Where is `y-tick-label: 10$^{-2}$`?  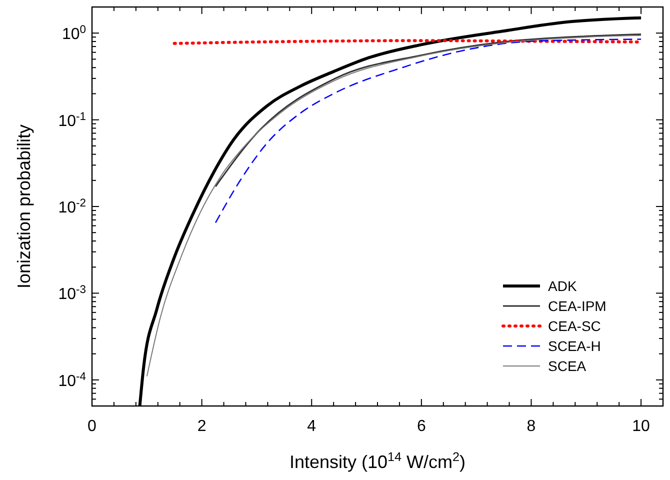 y-tick-label: 10$^{-2}$ is located at coordinates (72, 207).